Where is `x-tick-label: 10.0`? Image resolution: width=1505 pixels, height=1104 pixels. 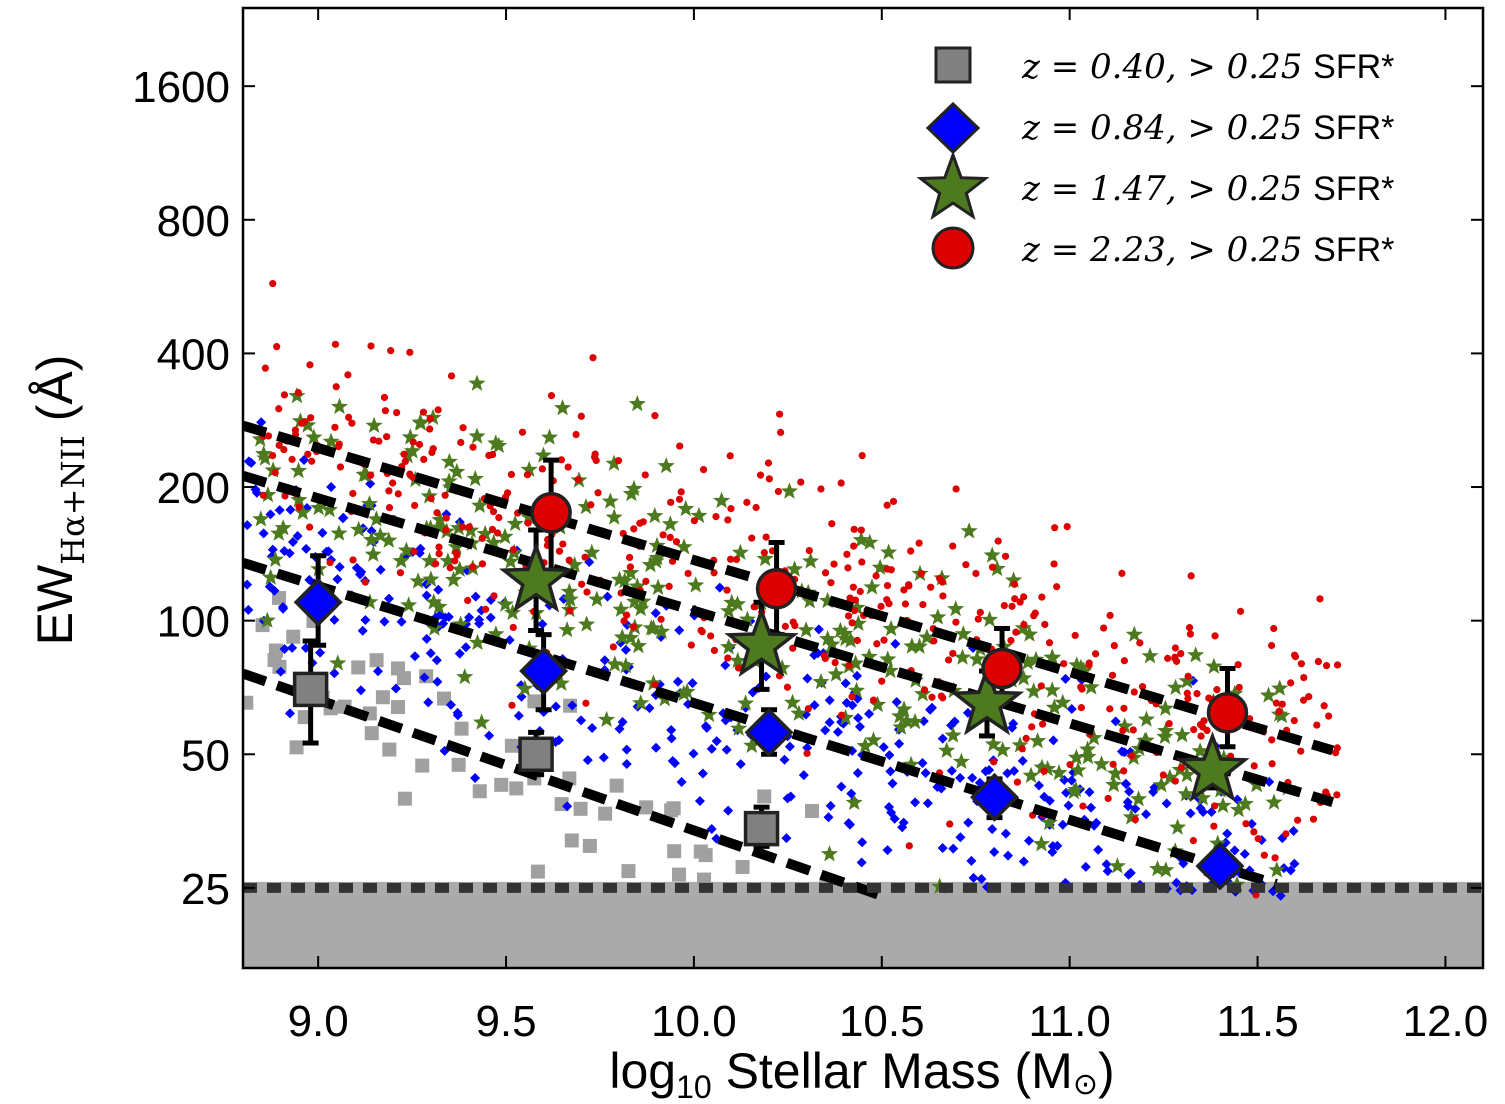
x-tick-label: 10.0 is located at coordinates (694, 1021).